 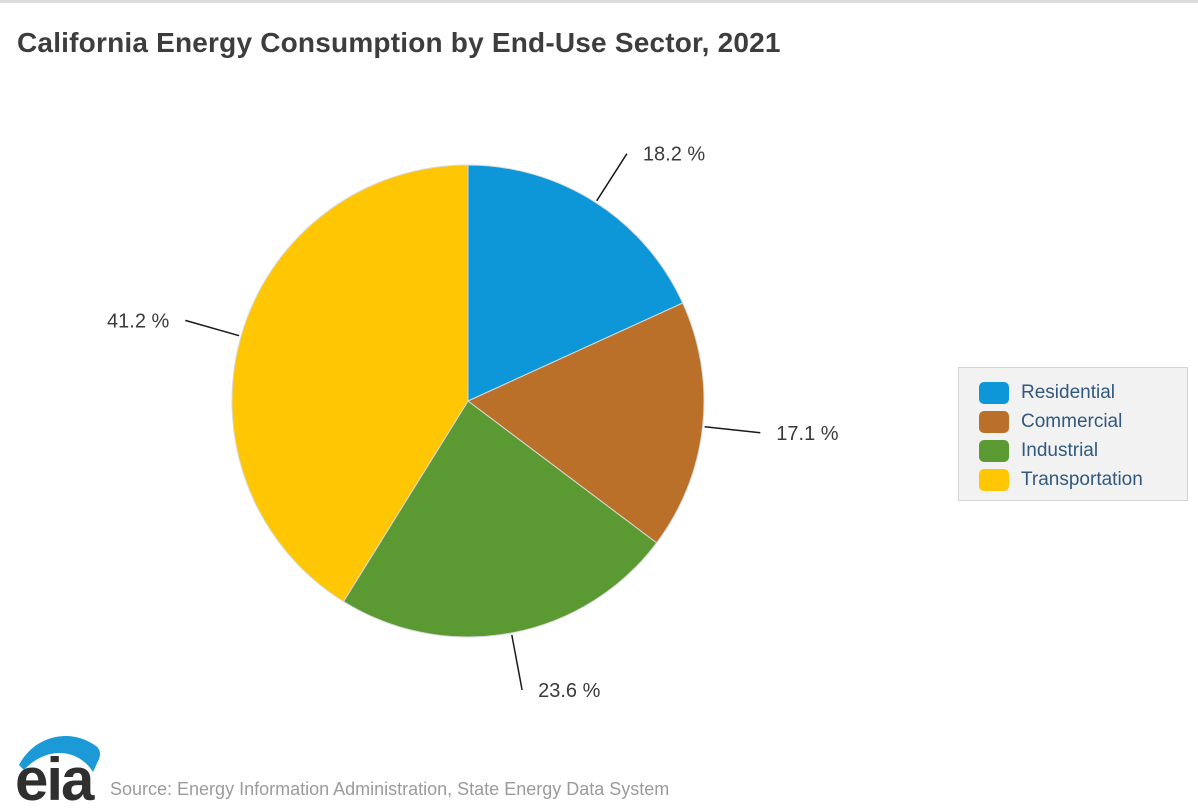 I want to click on eia-logo-text: eia, so click(x=55, y=775).